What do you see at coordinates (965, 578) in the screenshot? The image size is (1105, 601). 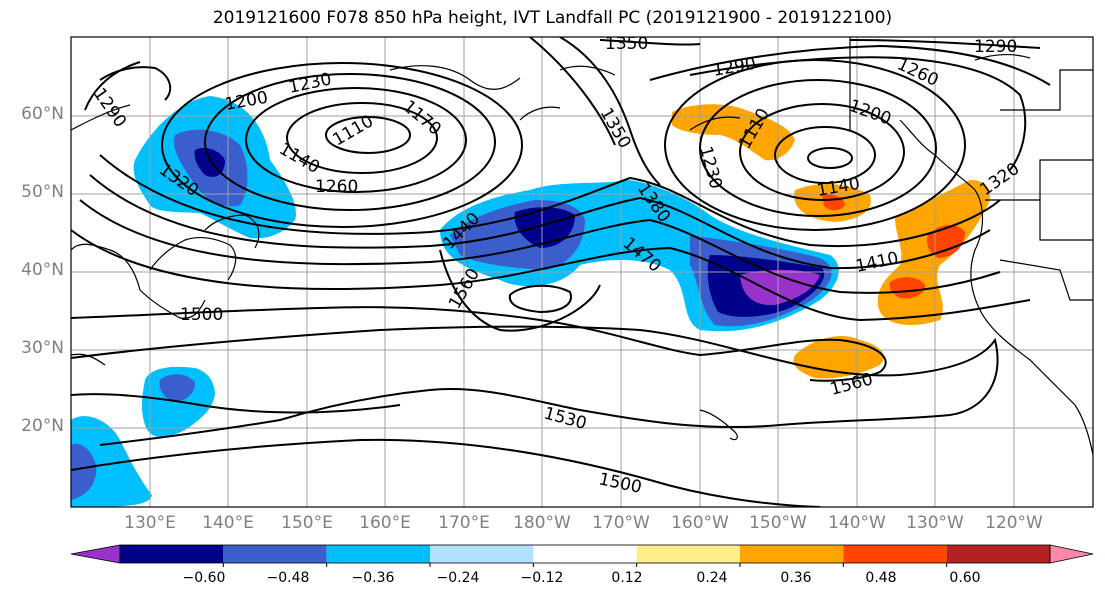 I see `colorbar-tick: 0.60` at bounding box center [965, 578].